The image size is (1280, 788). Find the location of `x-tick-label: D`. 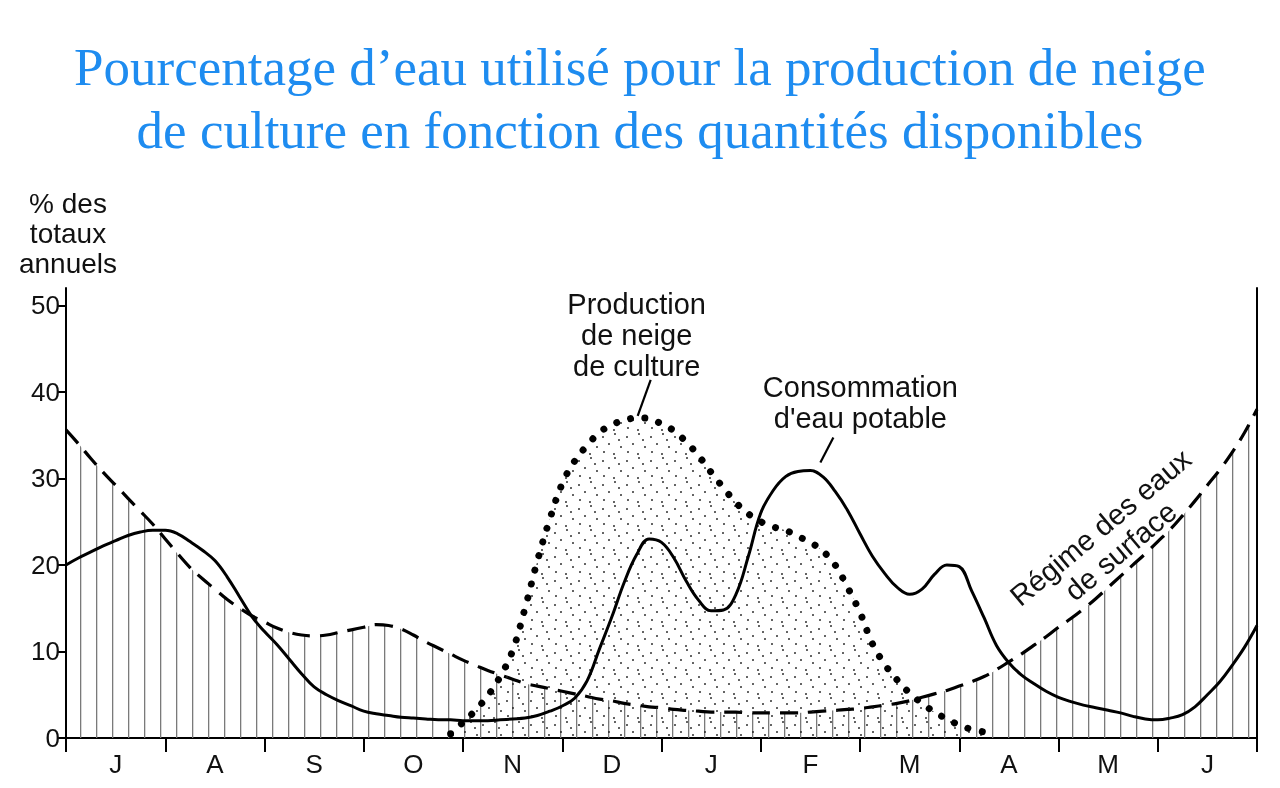

x-tick-label: D is located at coordinates (612, 764).